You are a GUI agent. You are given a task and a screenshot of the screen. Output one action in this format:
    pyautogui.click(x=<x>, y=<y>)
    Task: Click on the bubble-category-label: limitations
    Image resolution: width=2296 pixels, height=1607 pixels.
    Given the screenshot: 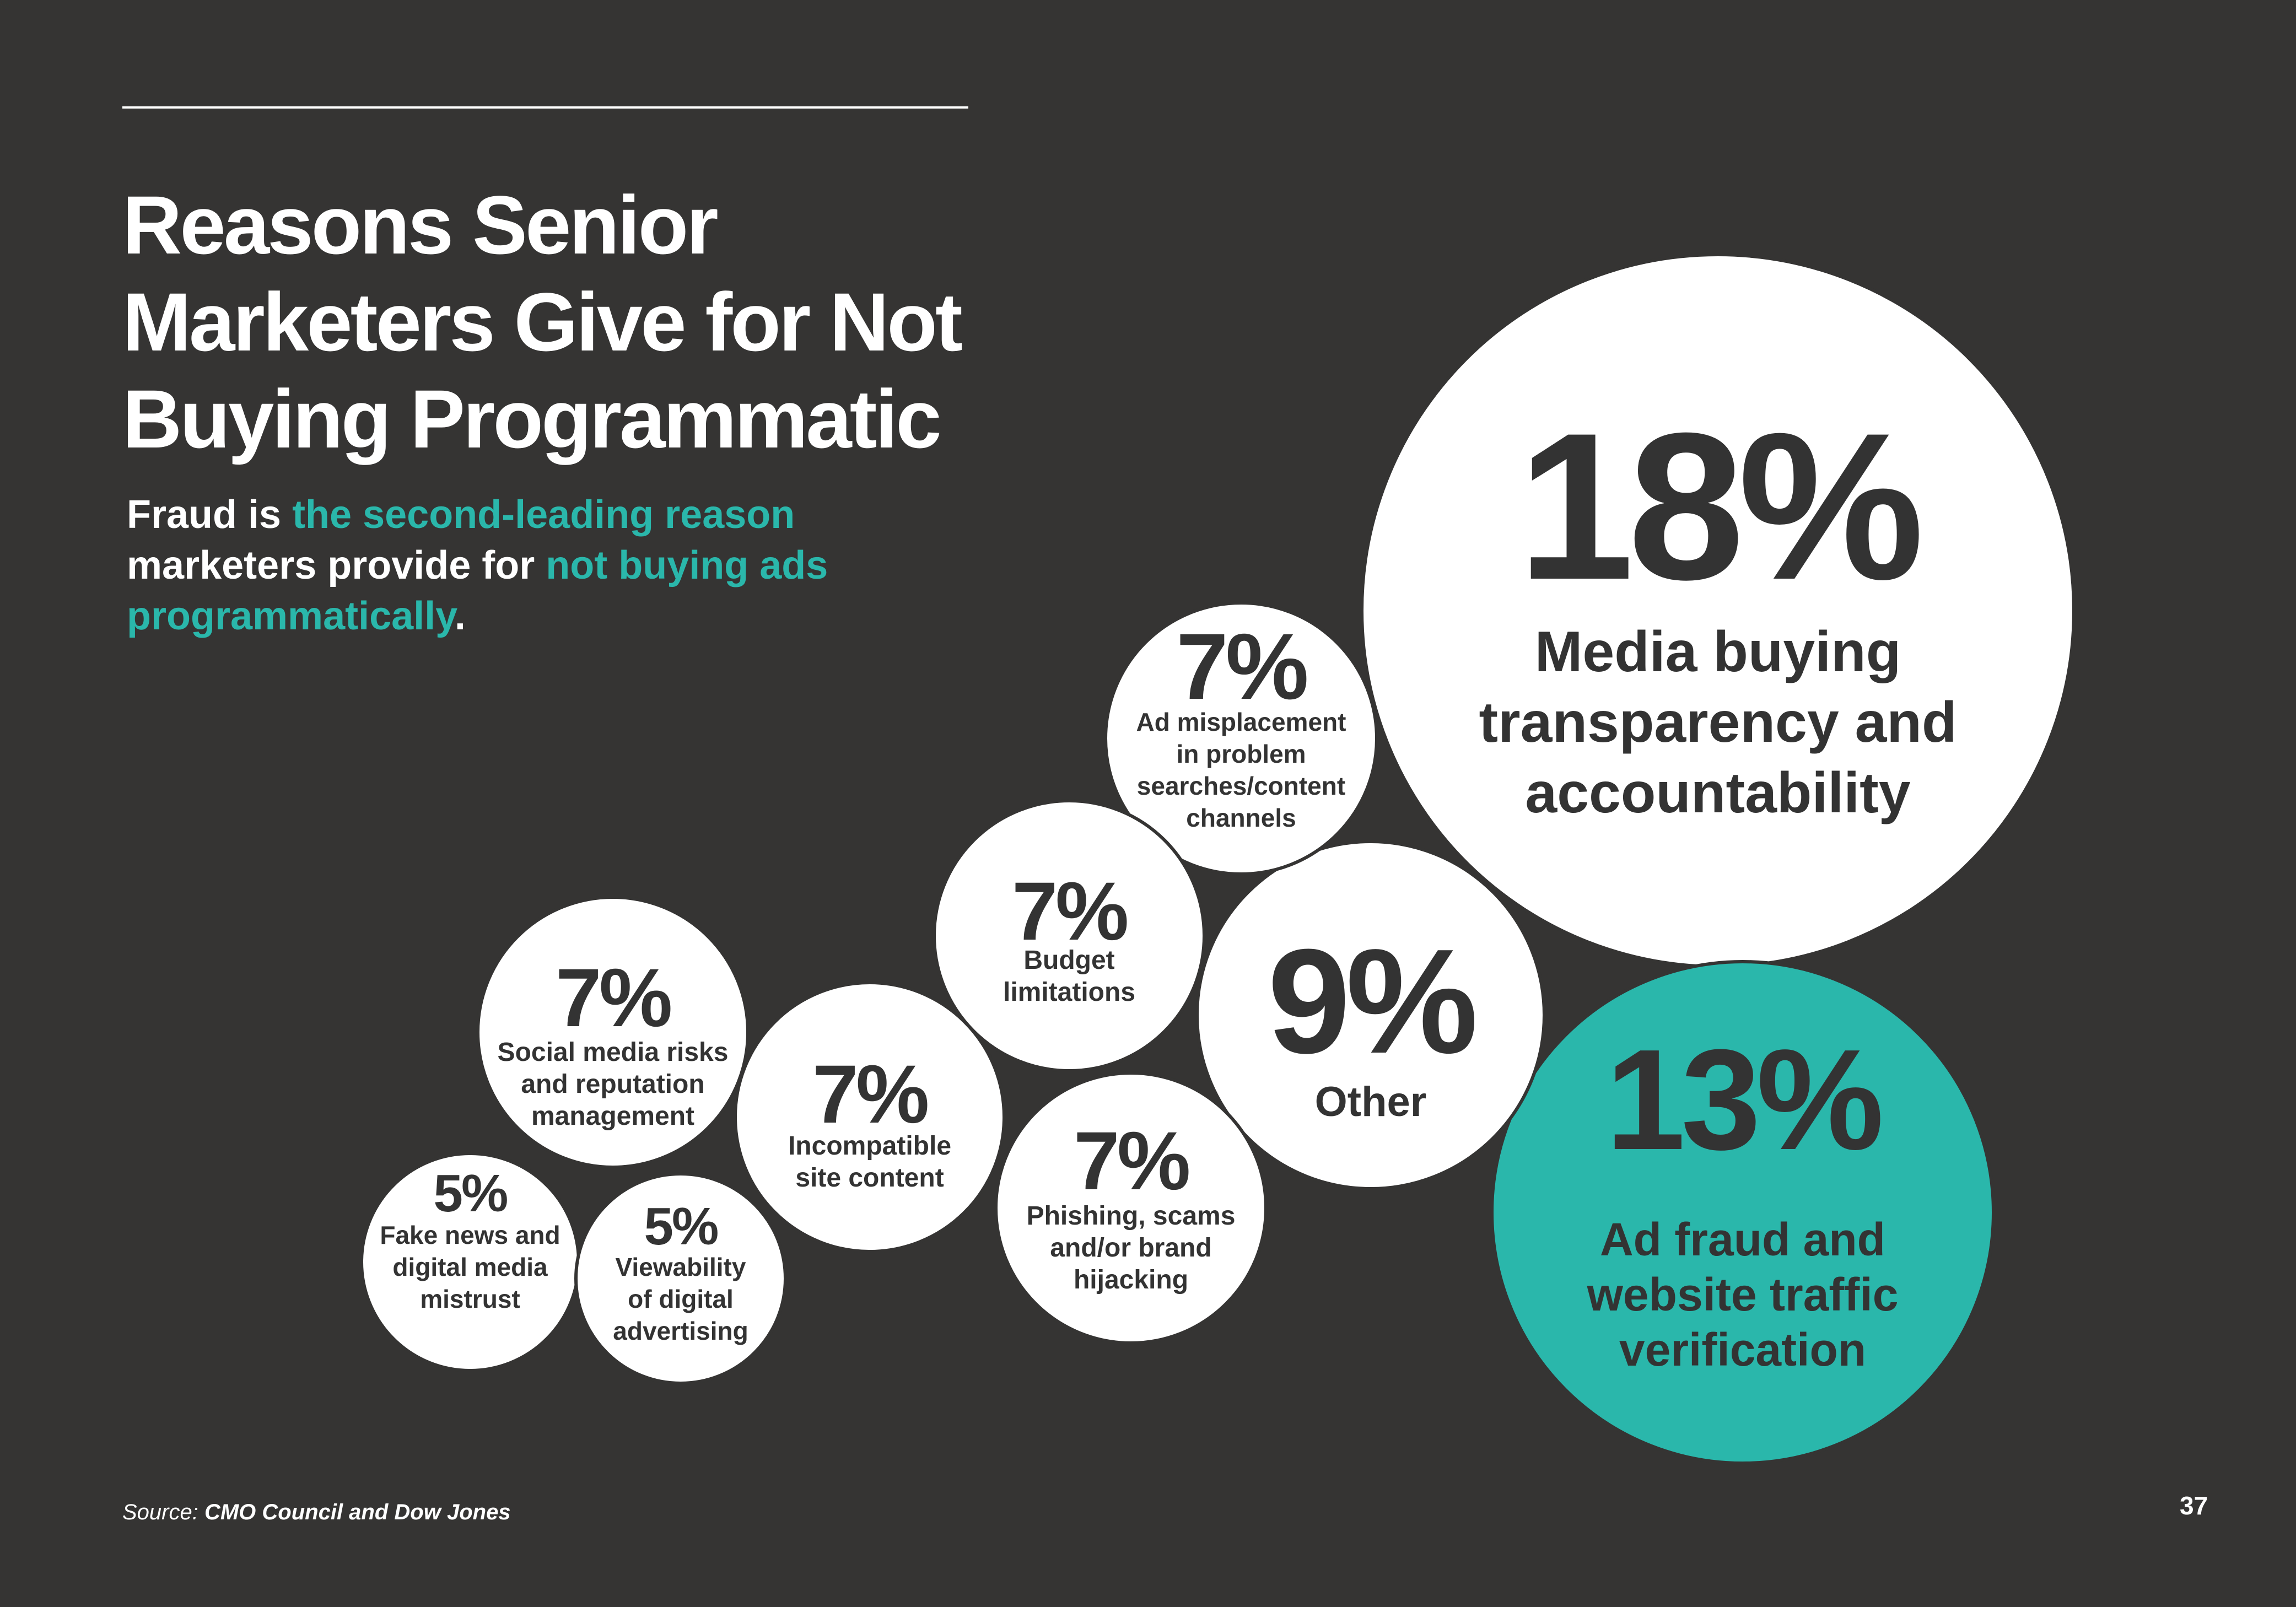 What is the action you would take?
    pyautogui.click(x=1069, y=993)
    